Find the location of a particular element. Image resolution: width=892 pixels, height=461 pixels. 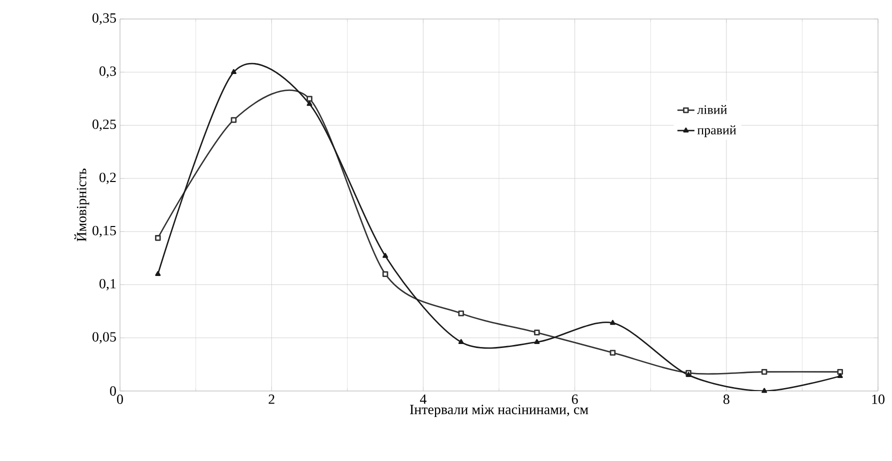

y-axis-title: Ймовірність is located at coordinates (82, 205).